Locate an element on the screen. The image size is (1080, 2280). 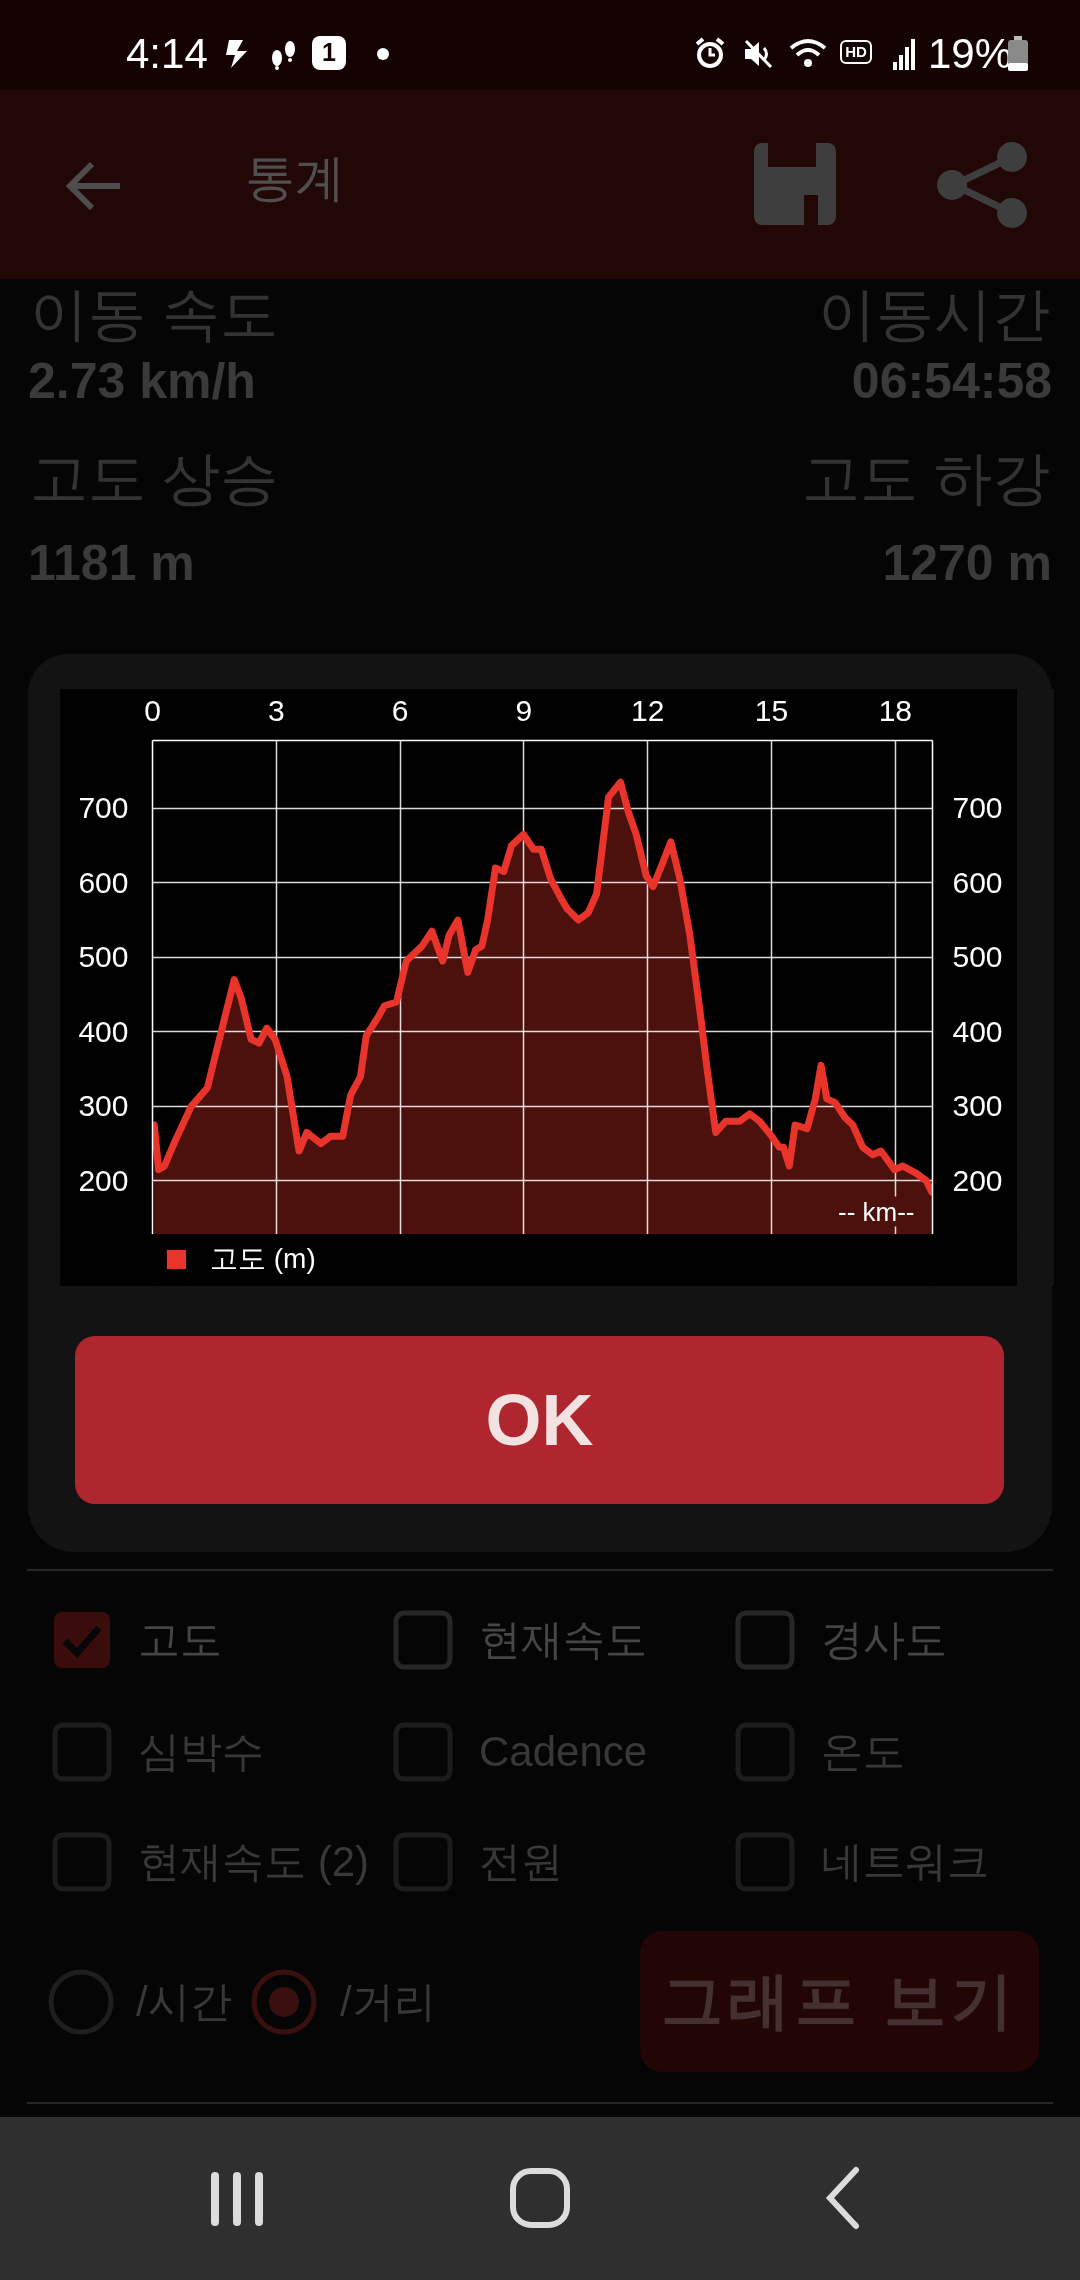
text: 통계 is located at coordinates (295, 179).